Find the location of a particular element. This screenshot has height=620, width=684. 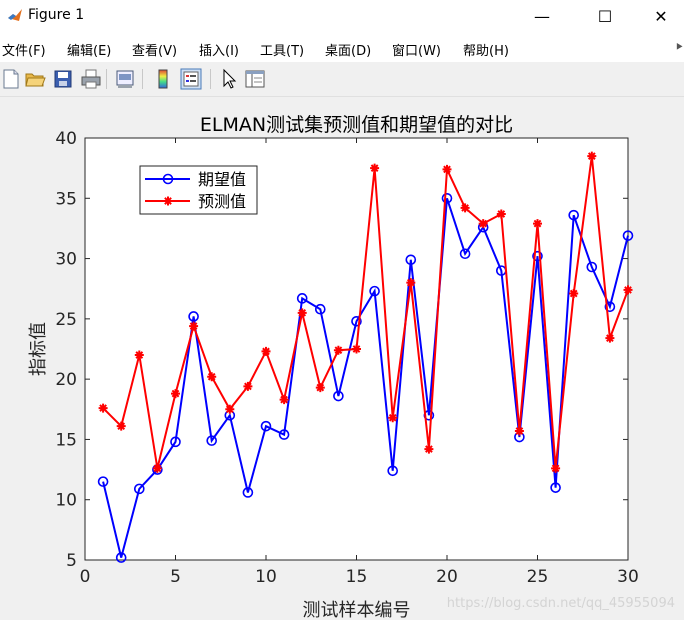

legend-box is located at coordinates (198, 190).